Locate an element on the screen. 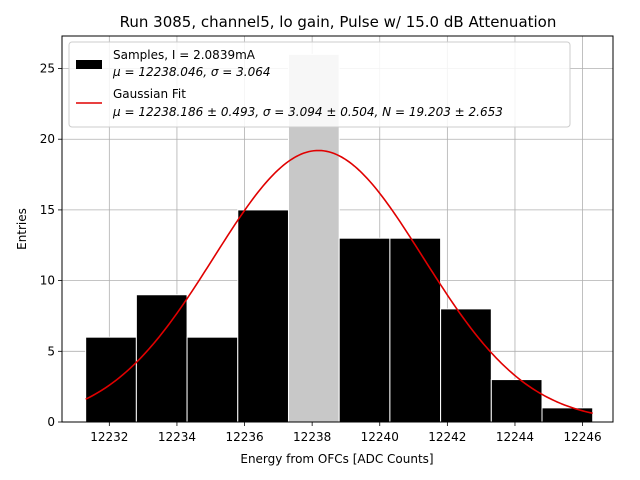  x-tick-label: 12244 is located at coordinates (515, 437).